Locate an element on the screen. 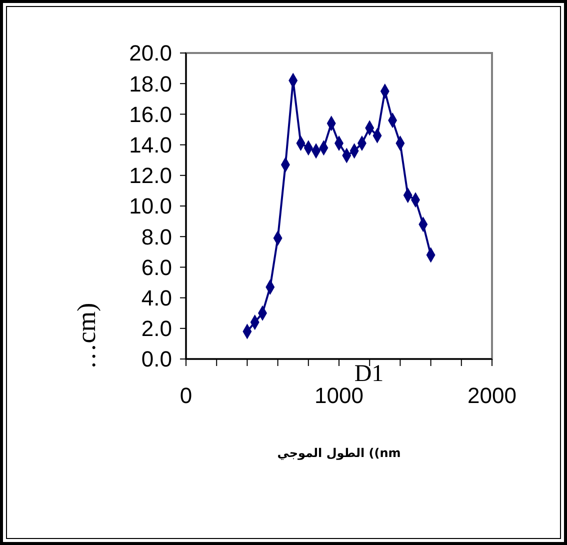  y-tick-label: 14.0 is located at coordinates (150, 145).